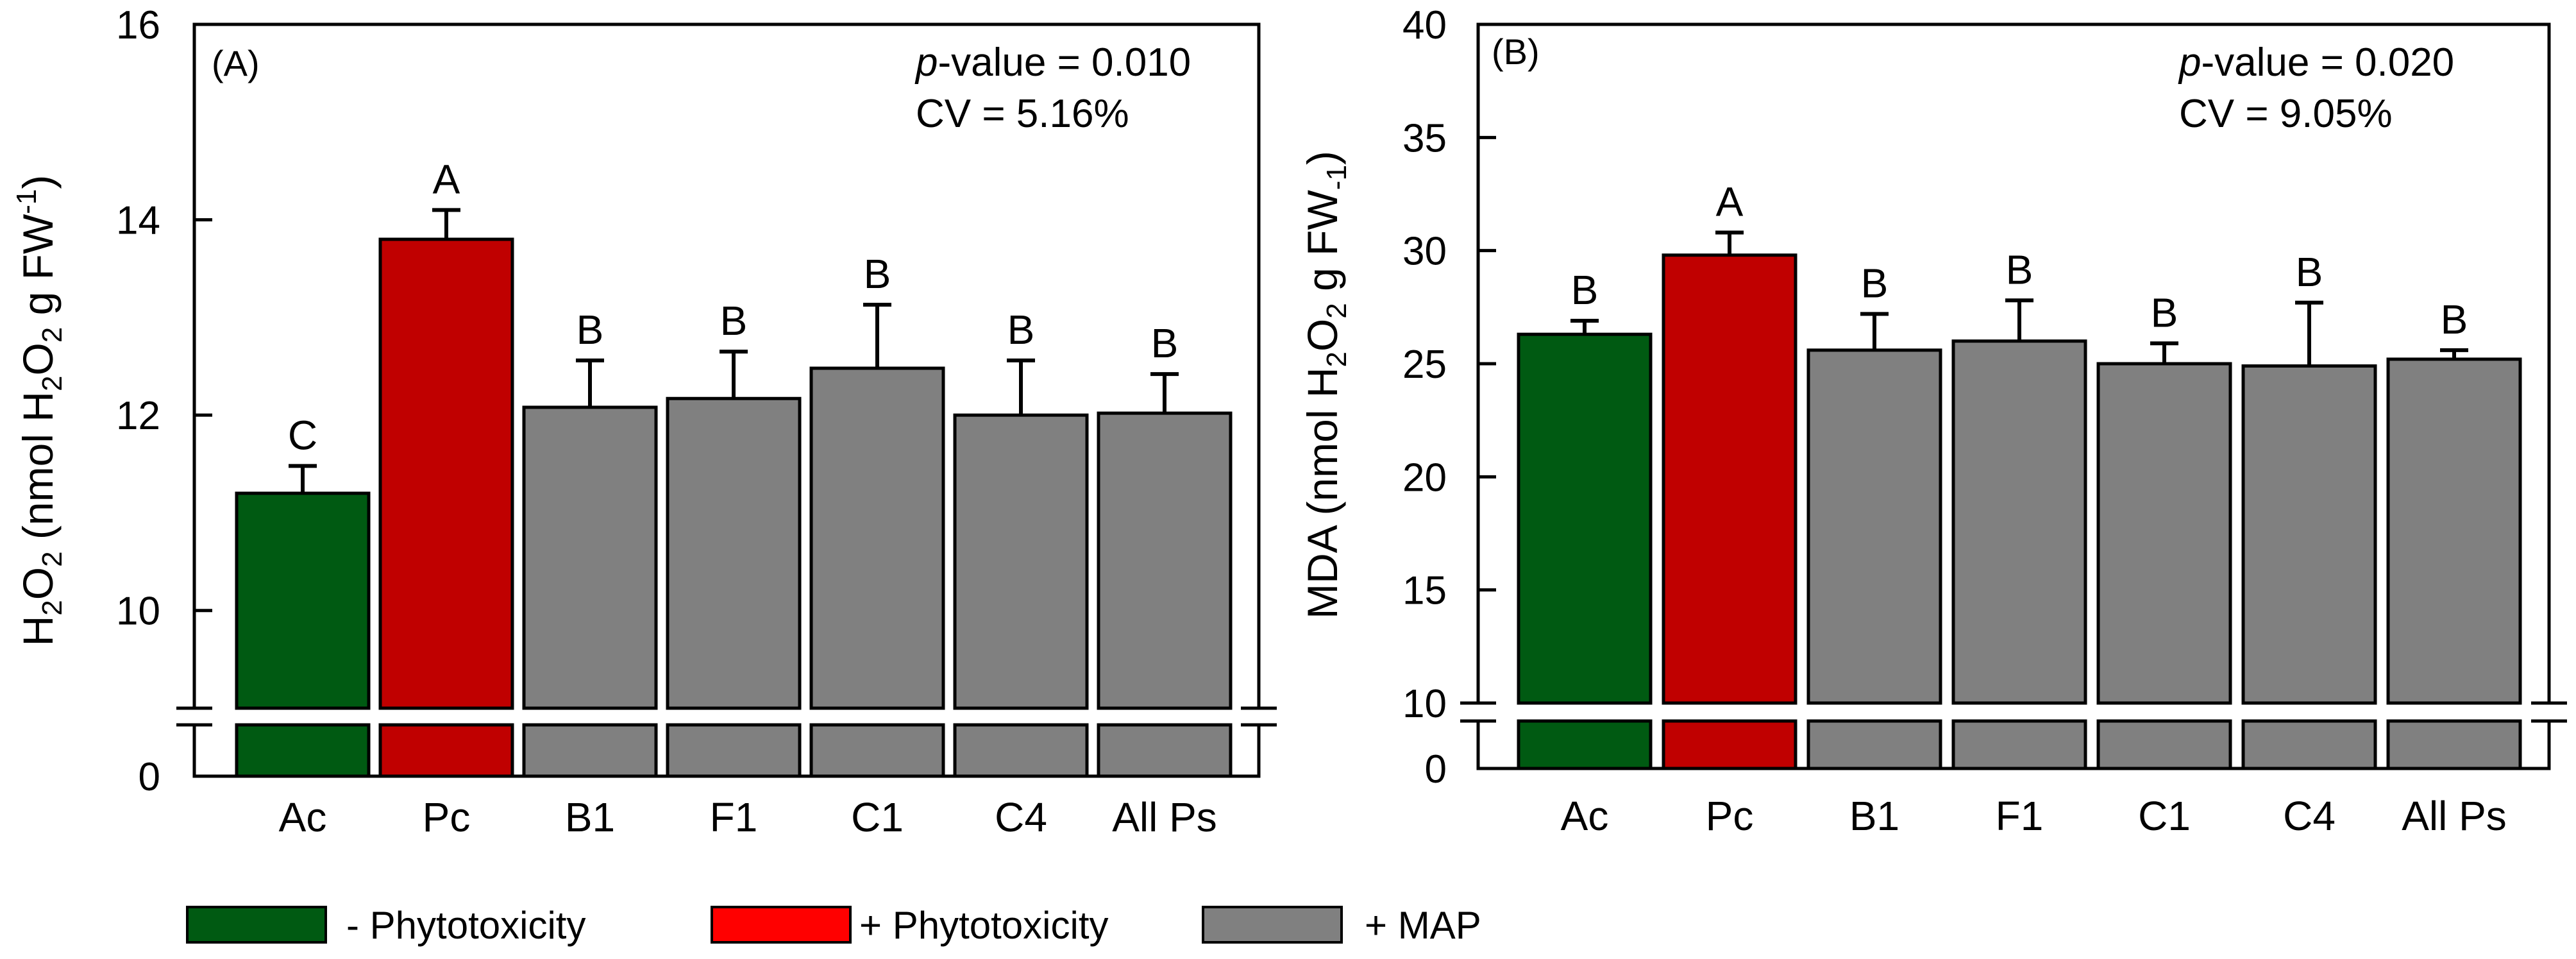 The height and width of the screenshot is (959, 2576). I want to click on legend-label-plus-phytotoxicity: + Phytotoxicity, so click(984, 925).